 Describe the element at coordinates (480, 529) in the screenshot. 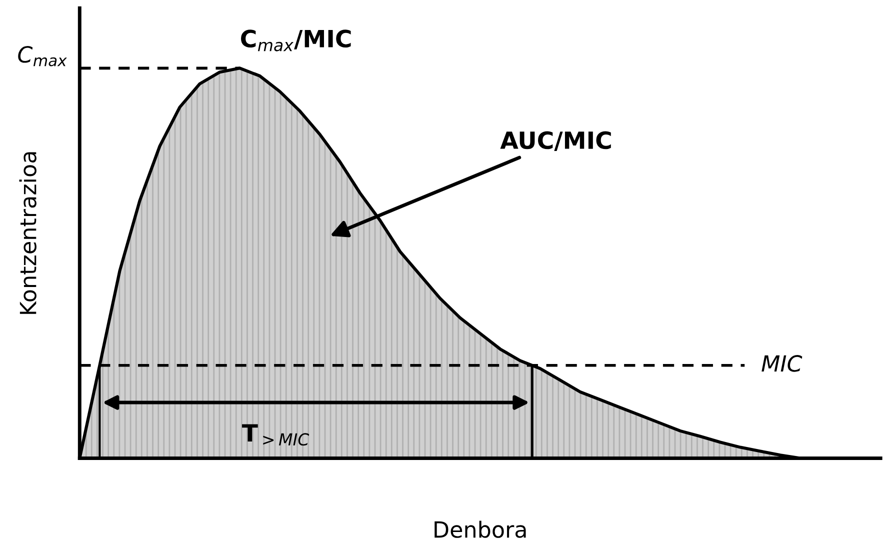

I see `x-axis-title: Denbora` at that location.